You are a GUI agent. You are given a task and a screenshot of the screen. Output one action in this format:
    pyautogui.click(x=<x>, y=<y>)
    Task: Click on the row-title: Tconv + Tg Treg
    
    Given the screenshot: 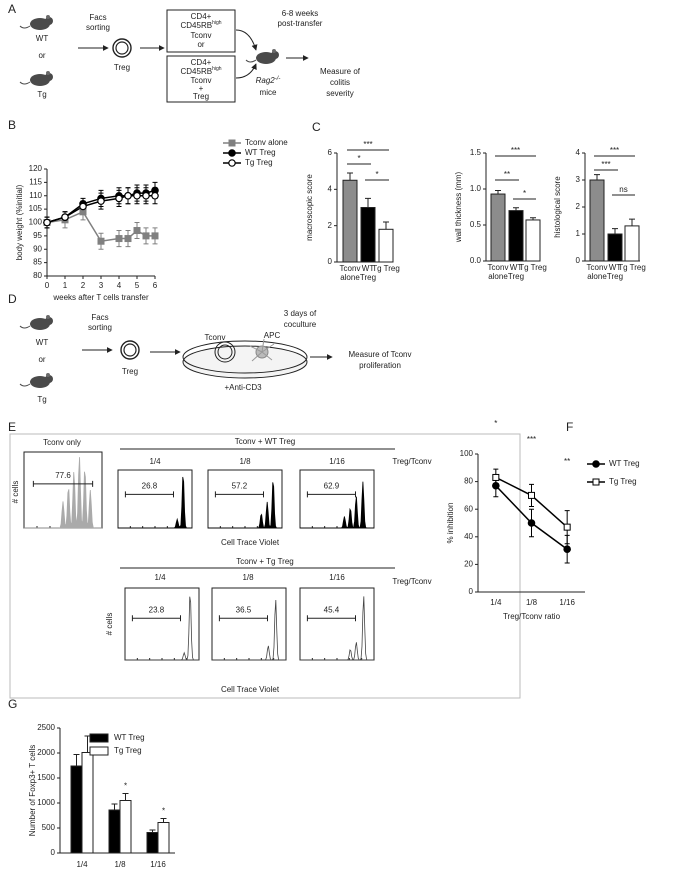 What is the action you would take?
    pyautogui.click(x=264, y=561)
    